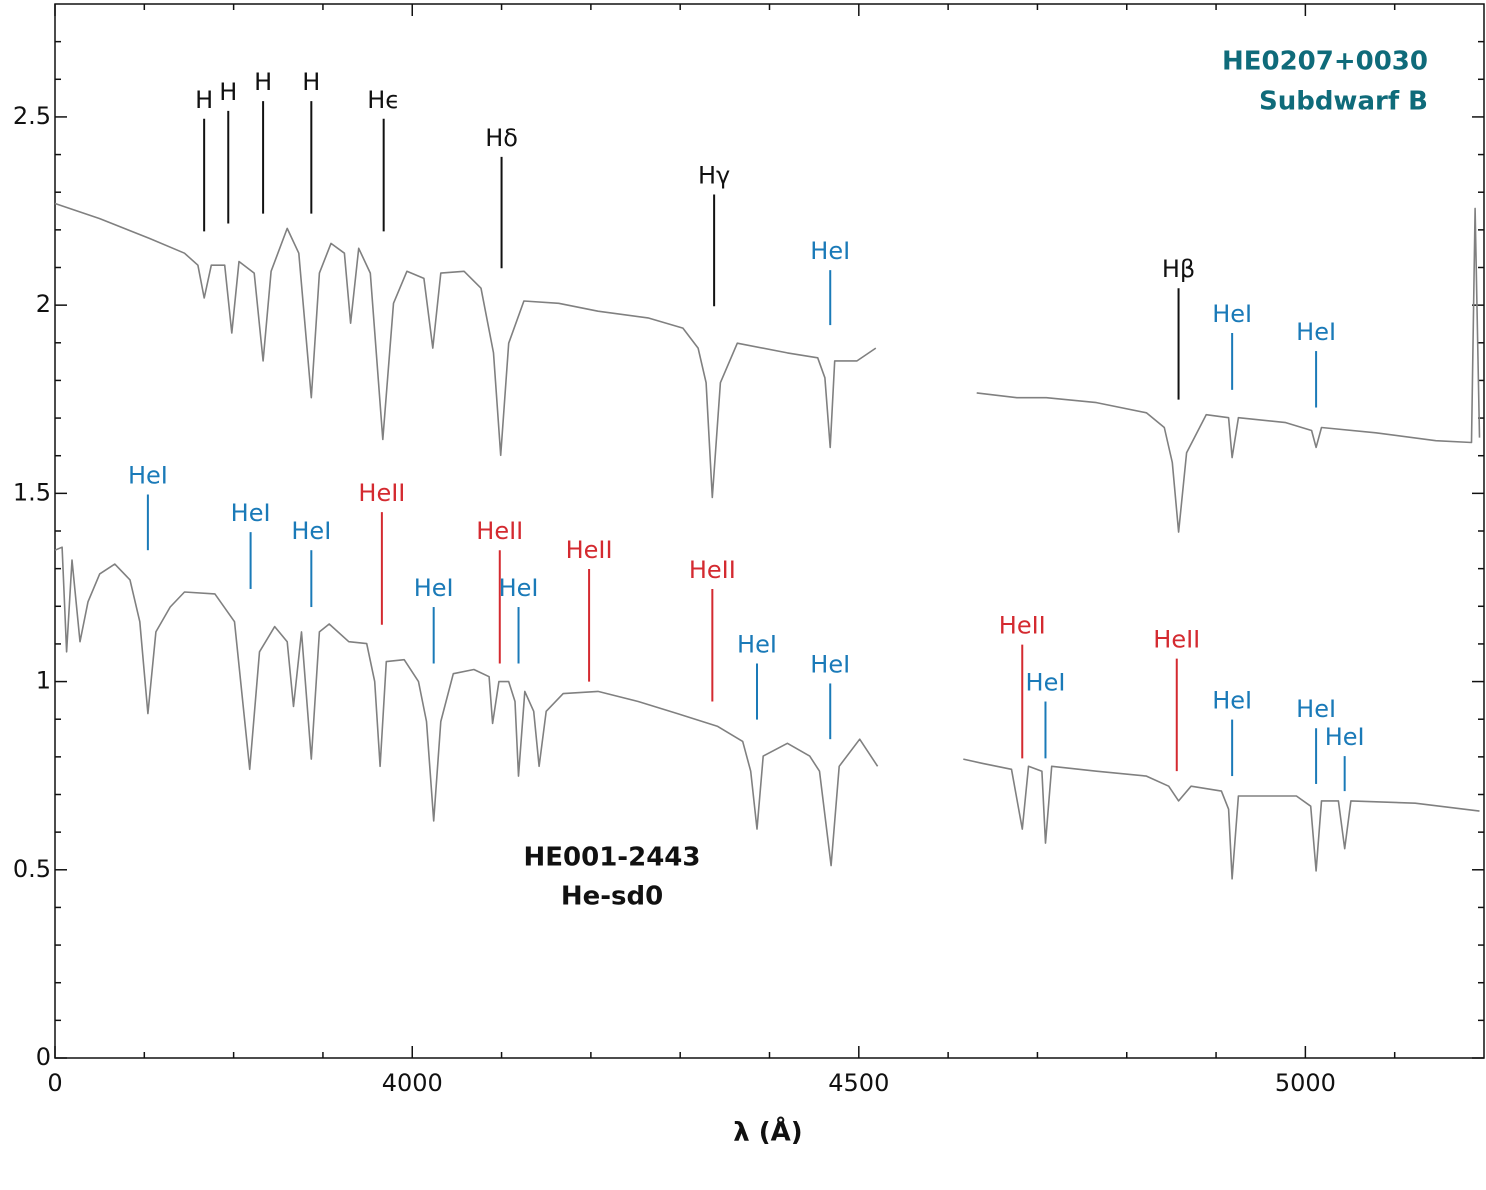  I want to click on x-tick-label: 4500, so click(858, 1083).